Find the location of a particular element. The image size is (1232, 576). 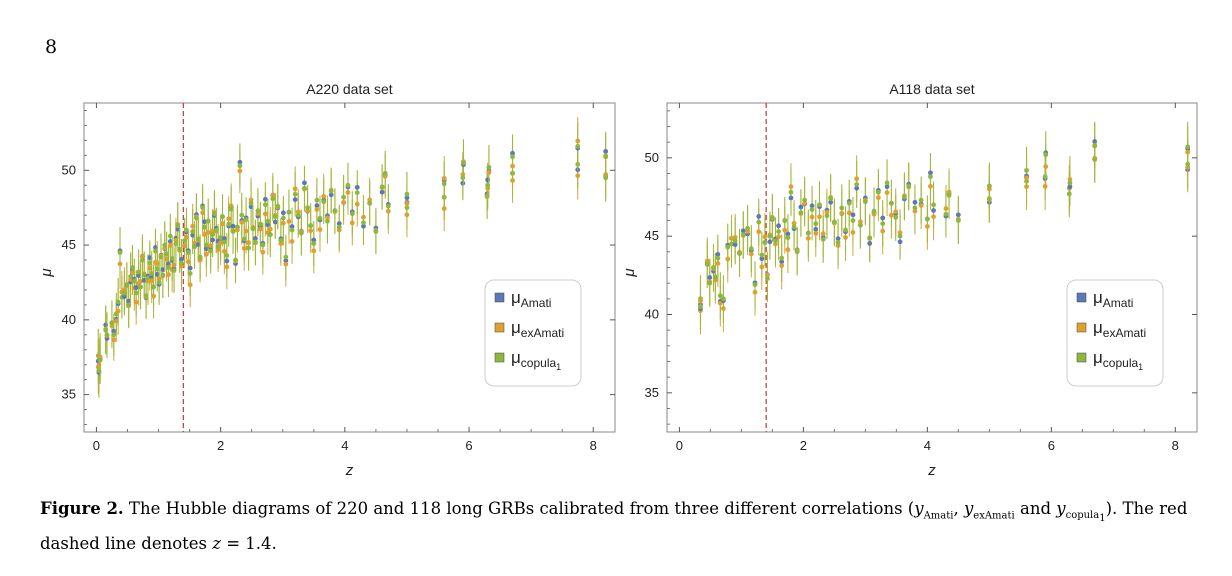

x-axis-label: z is located at coordinates (349, 470).